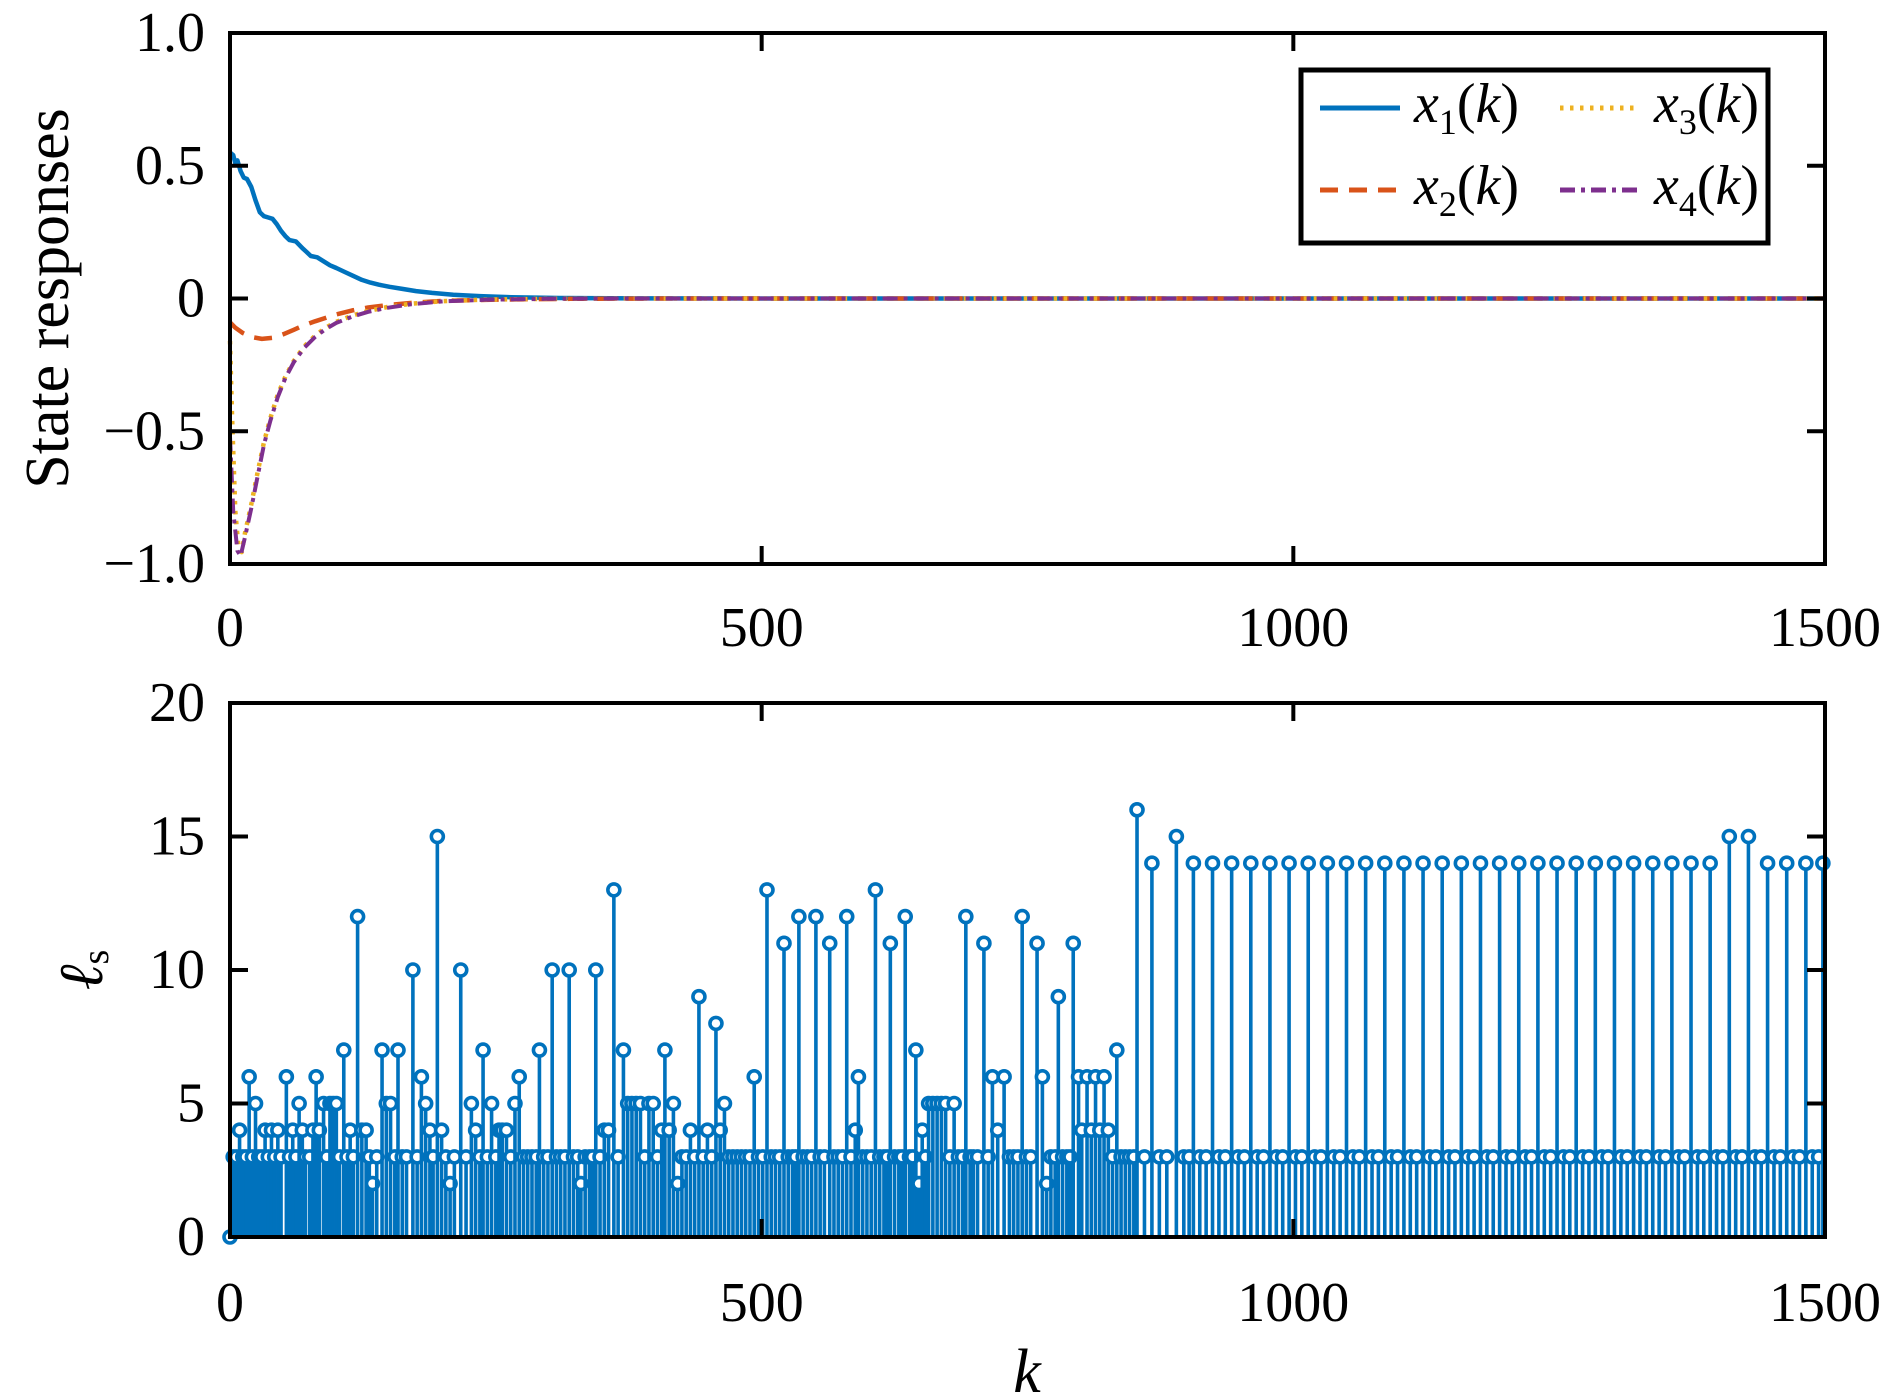 The height and width of the screenshot is (1400, 1890). What do you see at coordinates (1706, 189) in the screenshot?
I see `legend-label-x4: x4(k)` at bounding box center [1706, 189].